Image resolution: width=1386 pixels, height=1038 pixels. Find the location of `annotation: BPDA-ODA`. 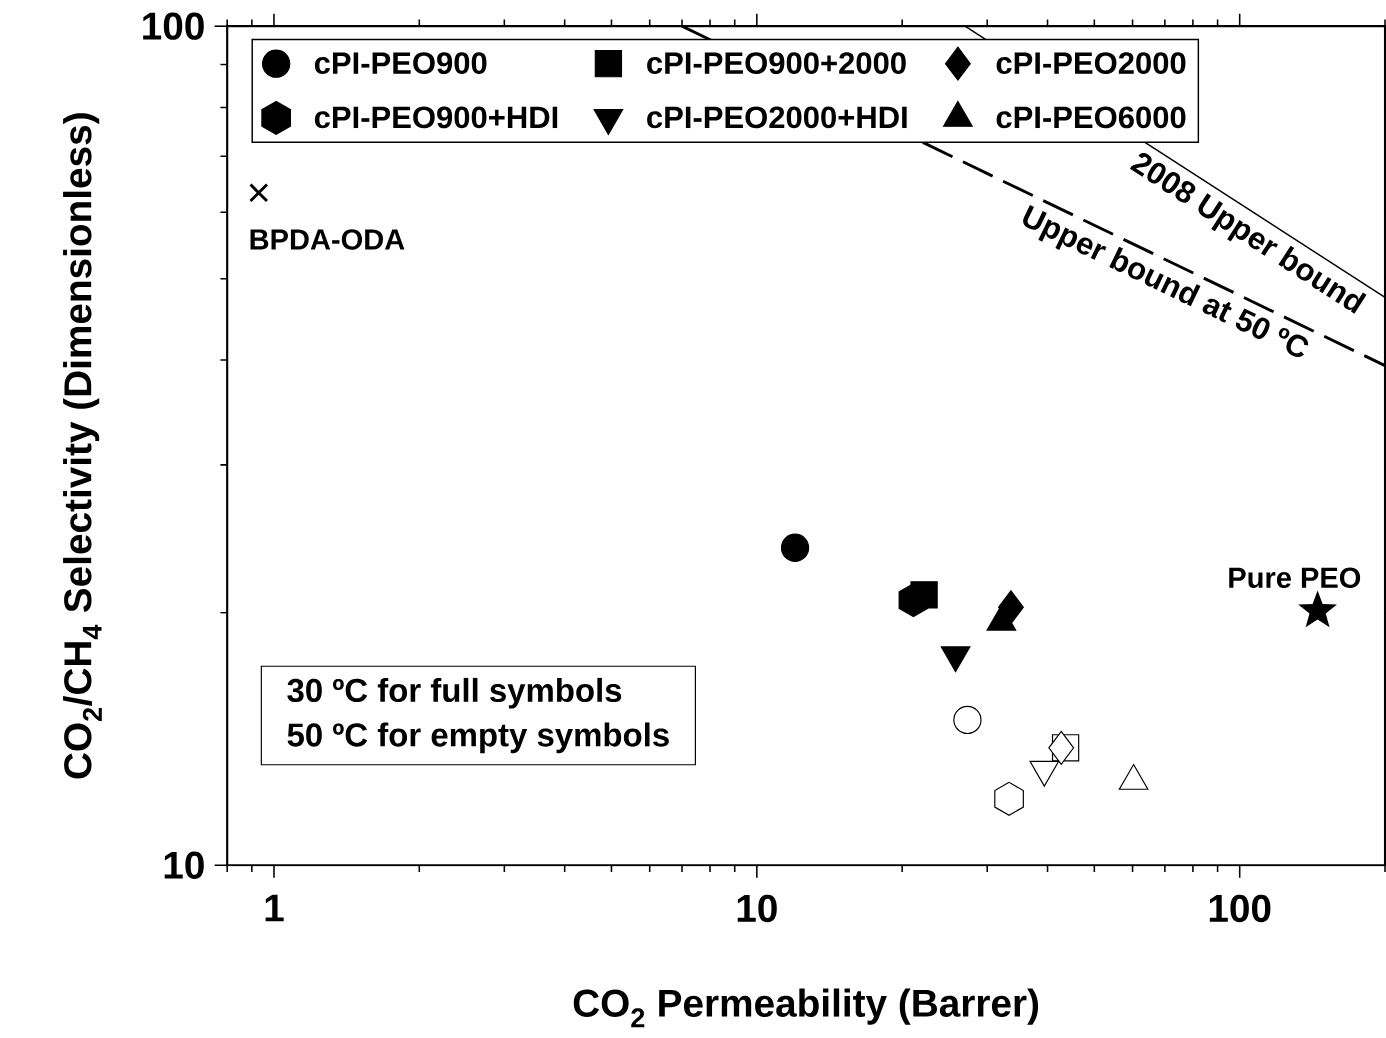

annotation: BPDA-ODA is located at coordinates (327, 239).